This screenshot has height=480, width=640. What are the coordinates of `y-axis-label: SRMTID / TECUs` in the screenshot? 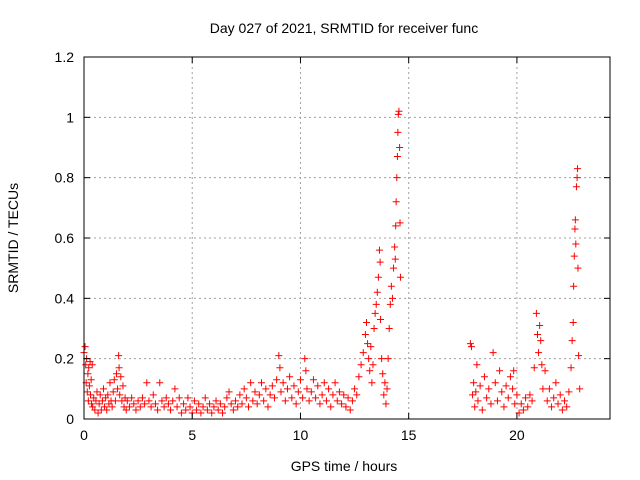 It's located at (13, 238).